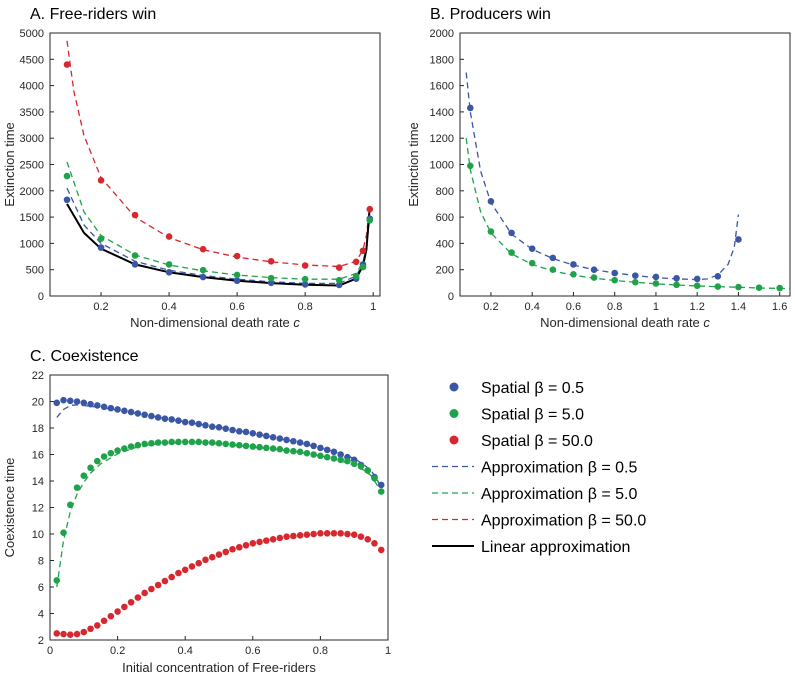 This screenshot has width=795, height=681. What do you see at coordinates (32, 60) in the screenshot?
I see `y-tick-label: 4500` at bounding box center [32, 60].